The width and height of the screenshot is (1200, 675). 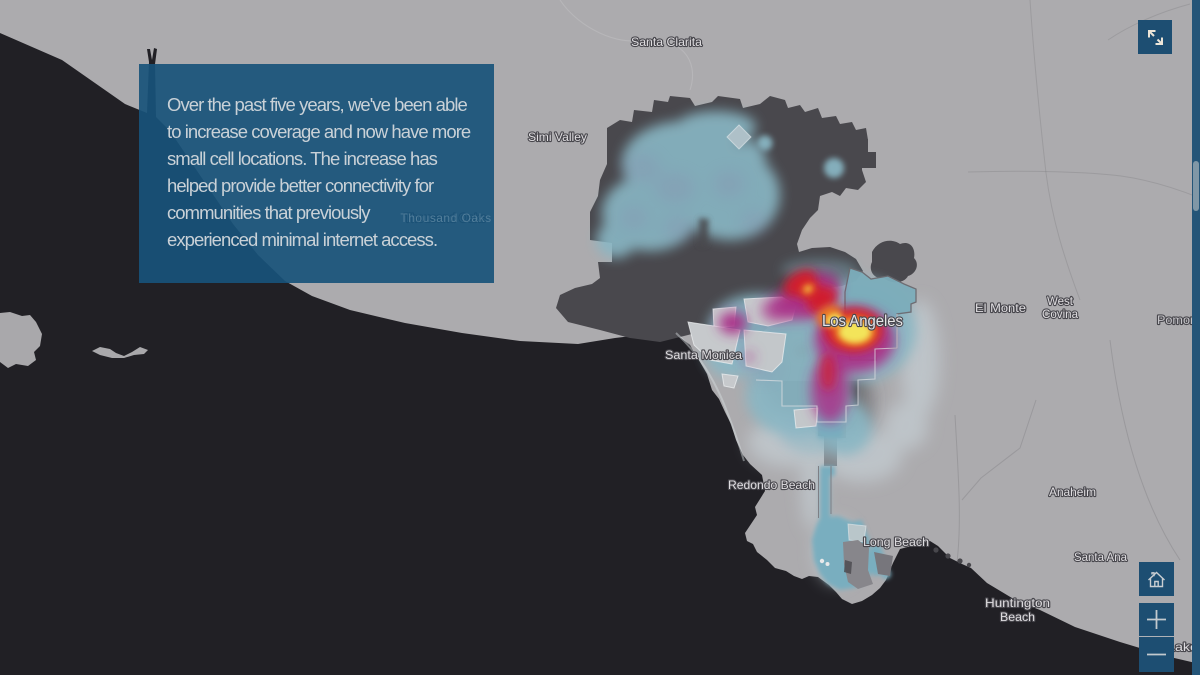 I want to click on svg-text: Los Angeles, so click(x=862, y=321).